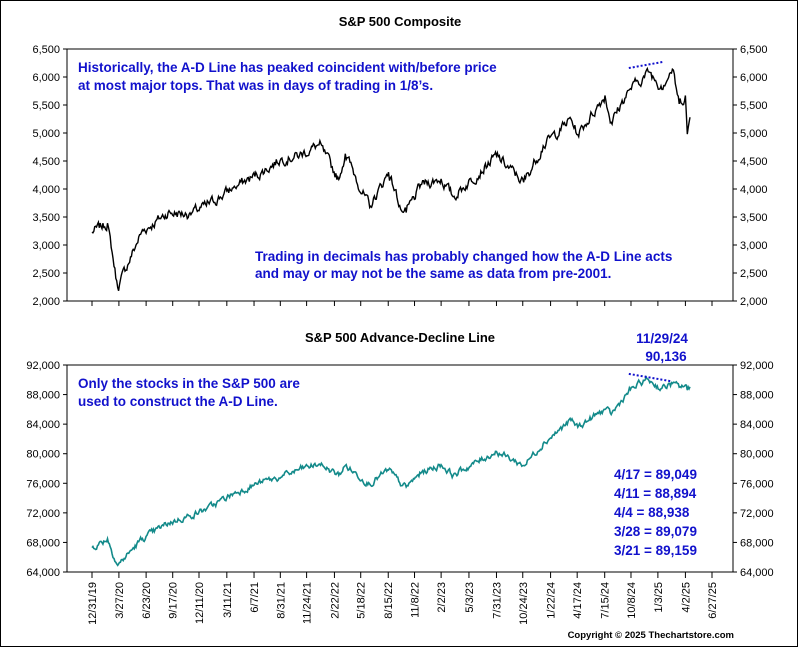 This screenshot has height=649, width=800. I want to click on bottom-chart-title: S&P 500 Advance-Decline Line, so click(400, 337).